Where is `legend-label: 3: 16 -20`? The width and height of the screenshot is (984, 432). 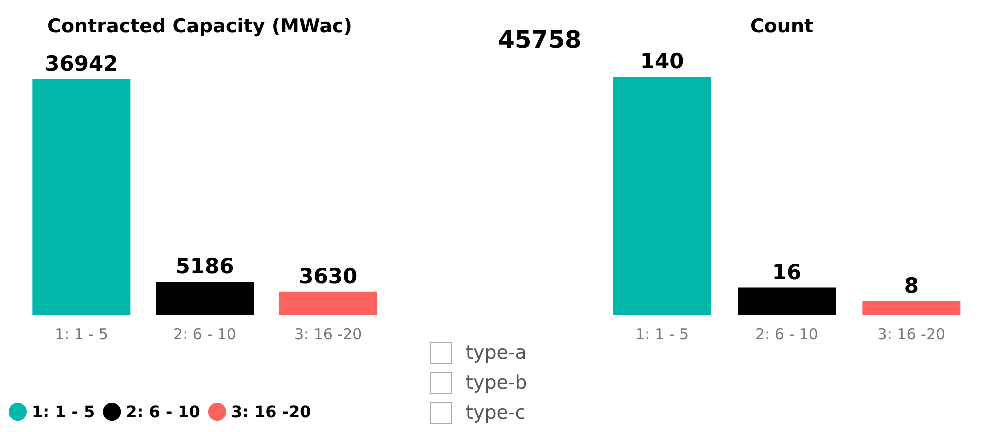
legend-label: 3: 16 -20 is located at coordinates (271, 412).